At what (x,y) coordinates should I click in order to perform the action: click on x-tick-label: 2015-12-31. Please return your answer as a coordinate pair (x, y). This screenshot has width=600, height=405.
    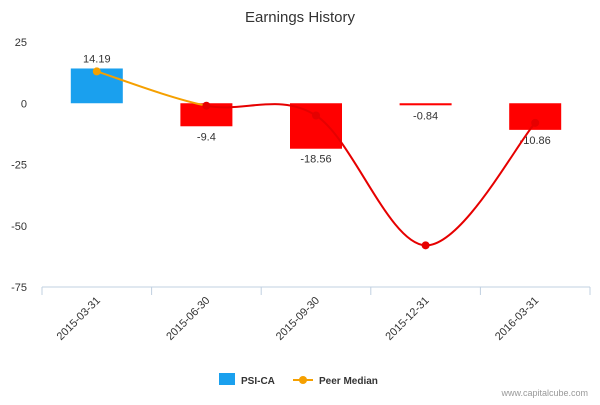
    Looking at the image, I should click on (407, 319).